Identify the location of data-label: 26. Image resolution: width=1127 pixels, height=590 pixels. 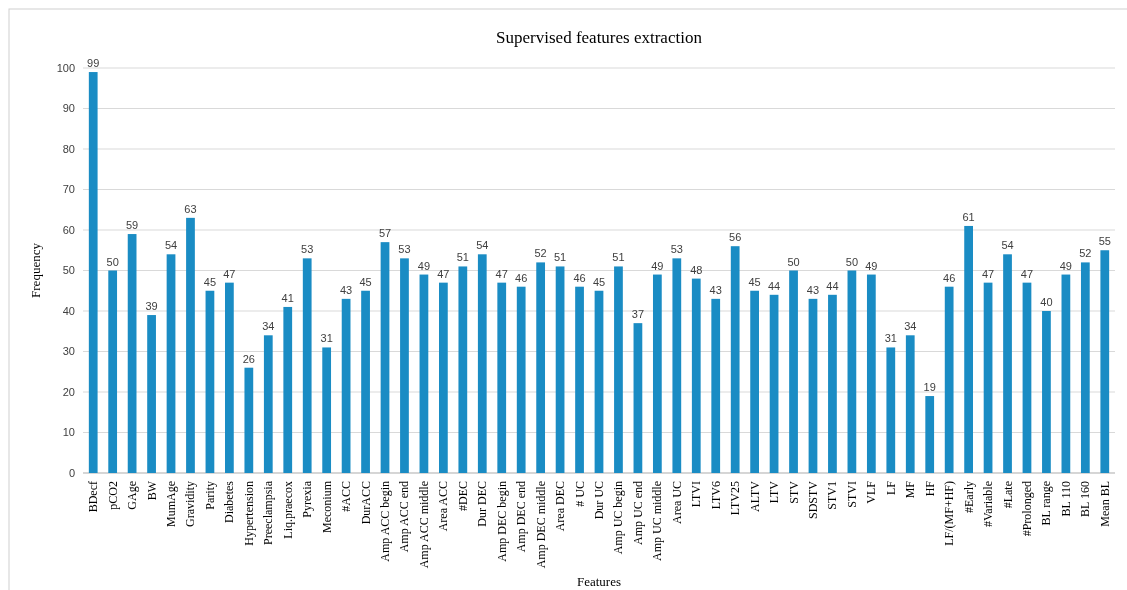
(248, 358).